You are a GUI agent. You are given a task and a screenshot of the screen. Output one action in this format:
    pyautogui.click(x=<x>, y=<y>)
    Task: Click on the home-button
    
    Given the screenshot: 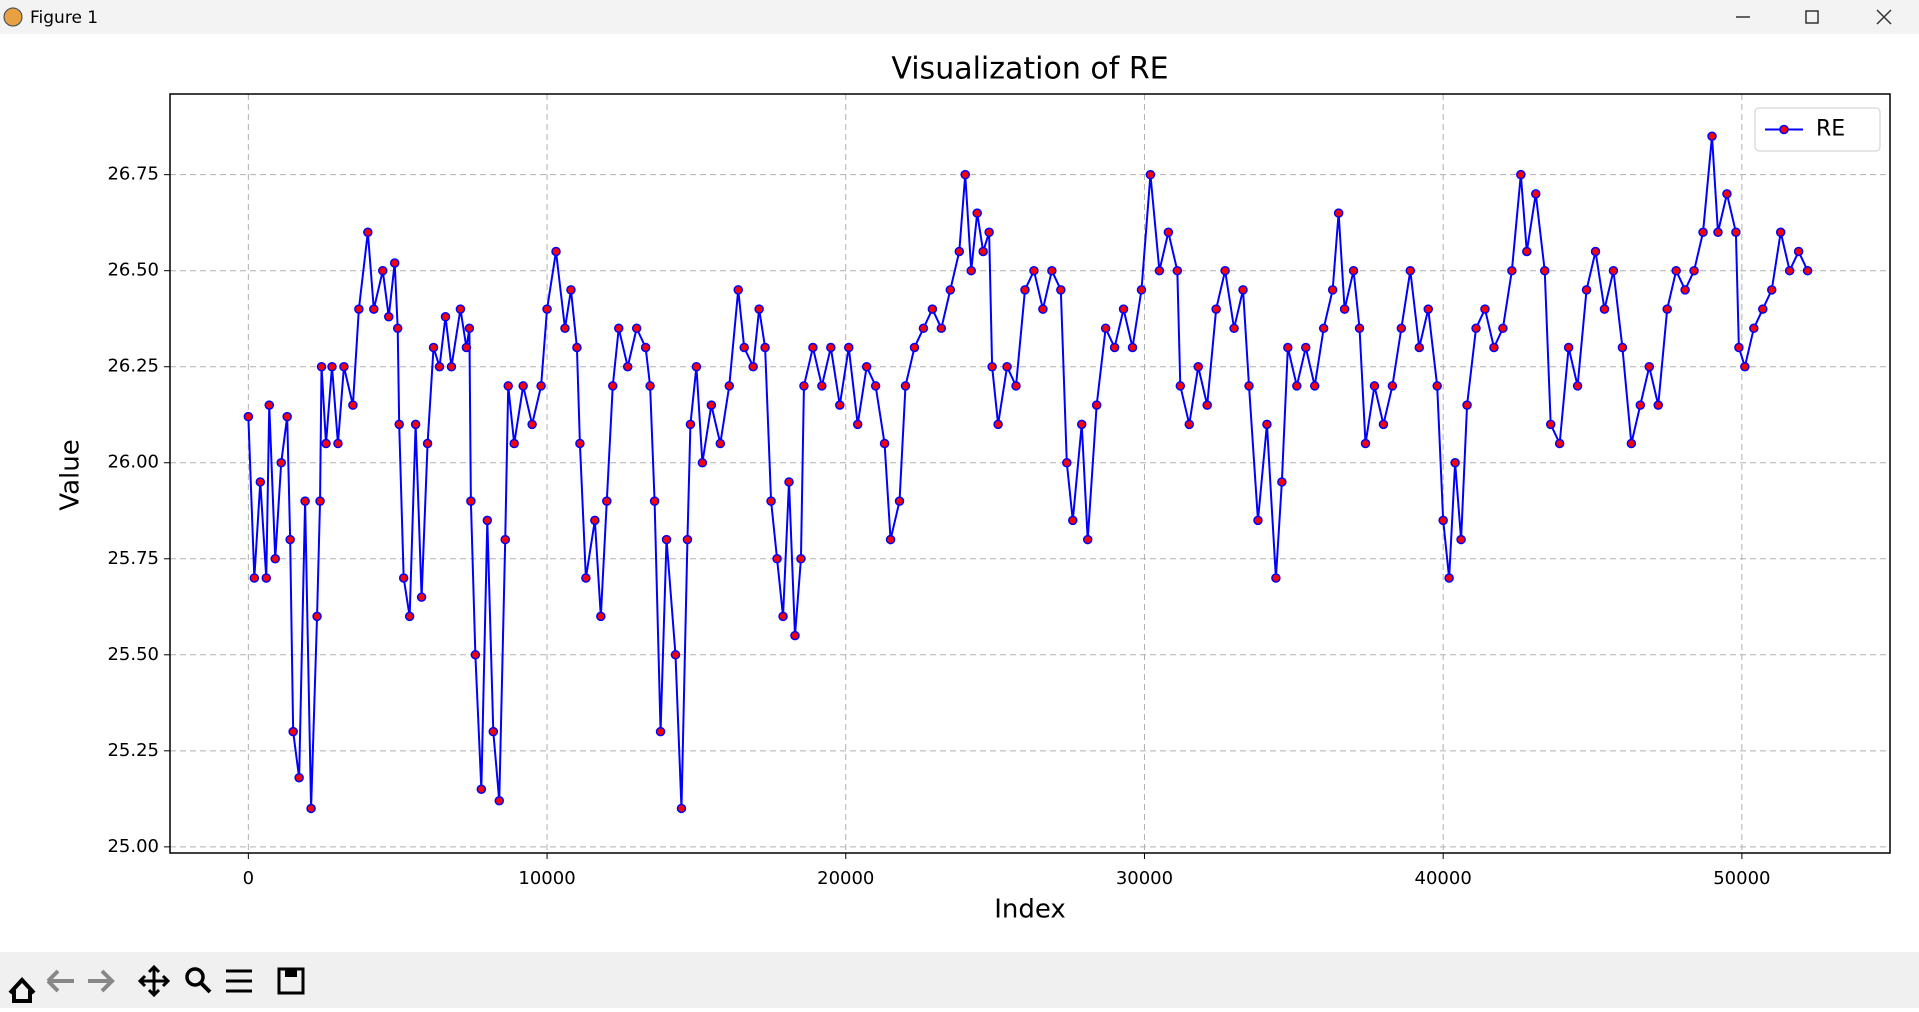 What is the action you would take?
    pyautogui.click(x=22, y=990)
    